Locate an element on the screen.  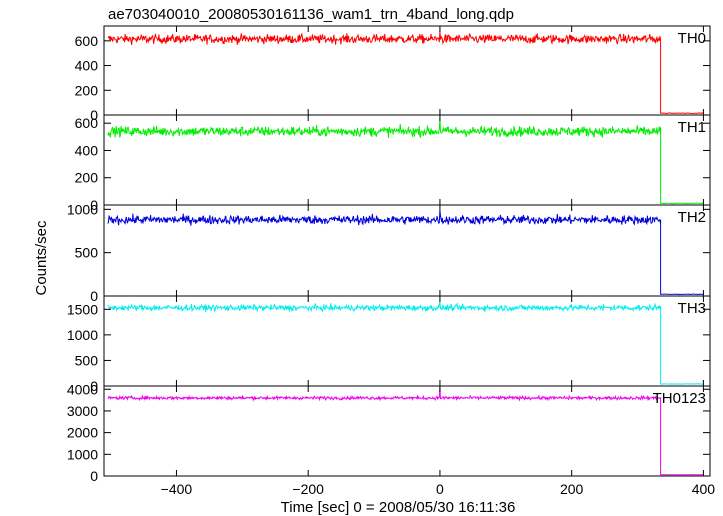
y-tick-label: 3000 is located at coordinates (82, 411).